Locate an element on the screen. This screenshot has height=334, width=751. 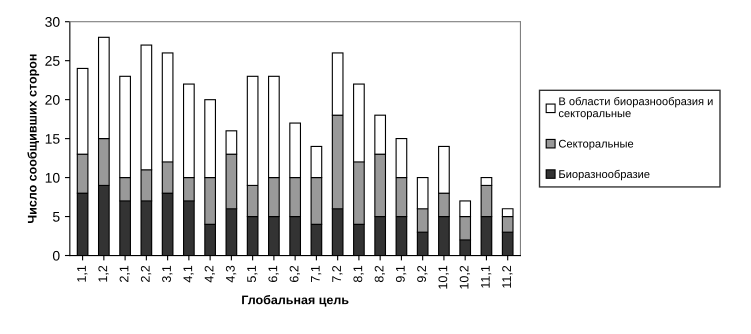
legend-label: Биоразнообразие is located at coordinates (604, 175).